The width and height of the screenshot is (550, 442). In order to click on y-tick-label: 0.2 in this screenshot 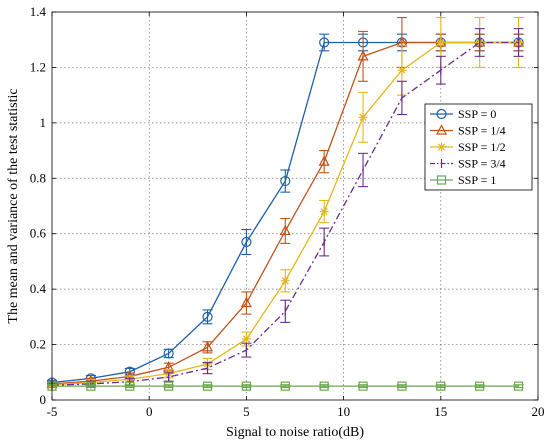, I will do `click(38, 344)`.